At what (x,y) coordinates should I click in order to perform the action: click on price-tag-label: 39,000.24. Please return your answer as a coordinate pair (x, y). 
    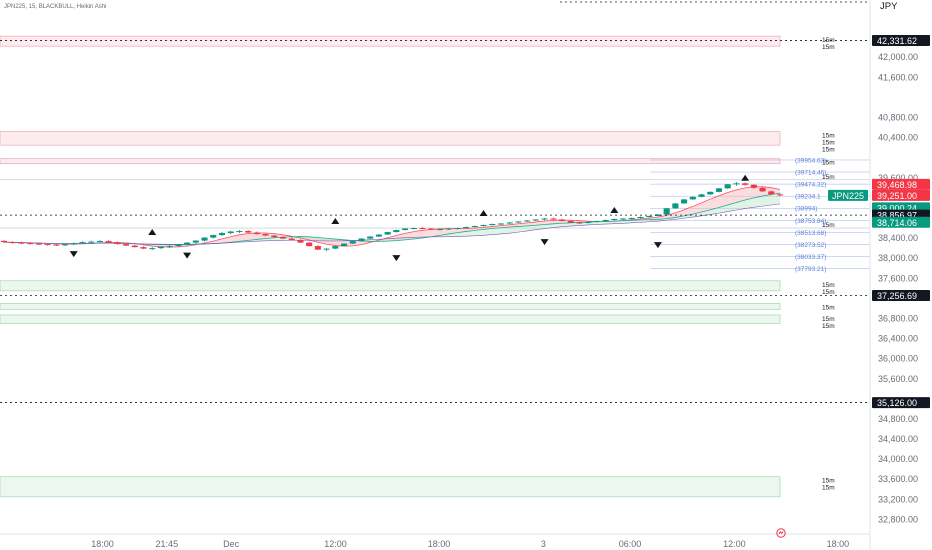
    Looking at the image, I should click on (897, 208).